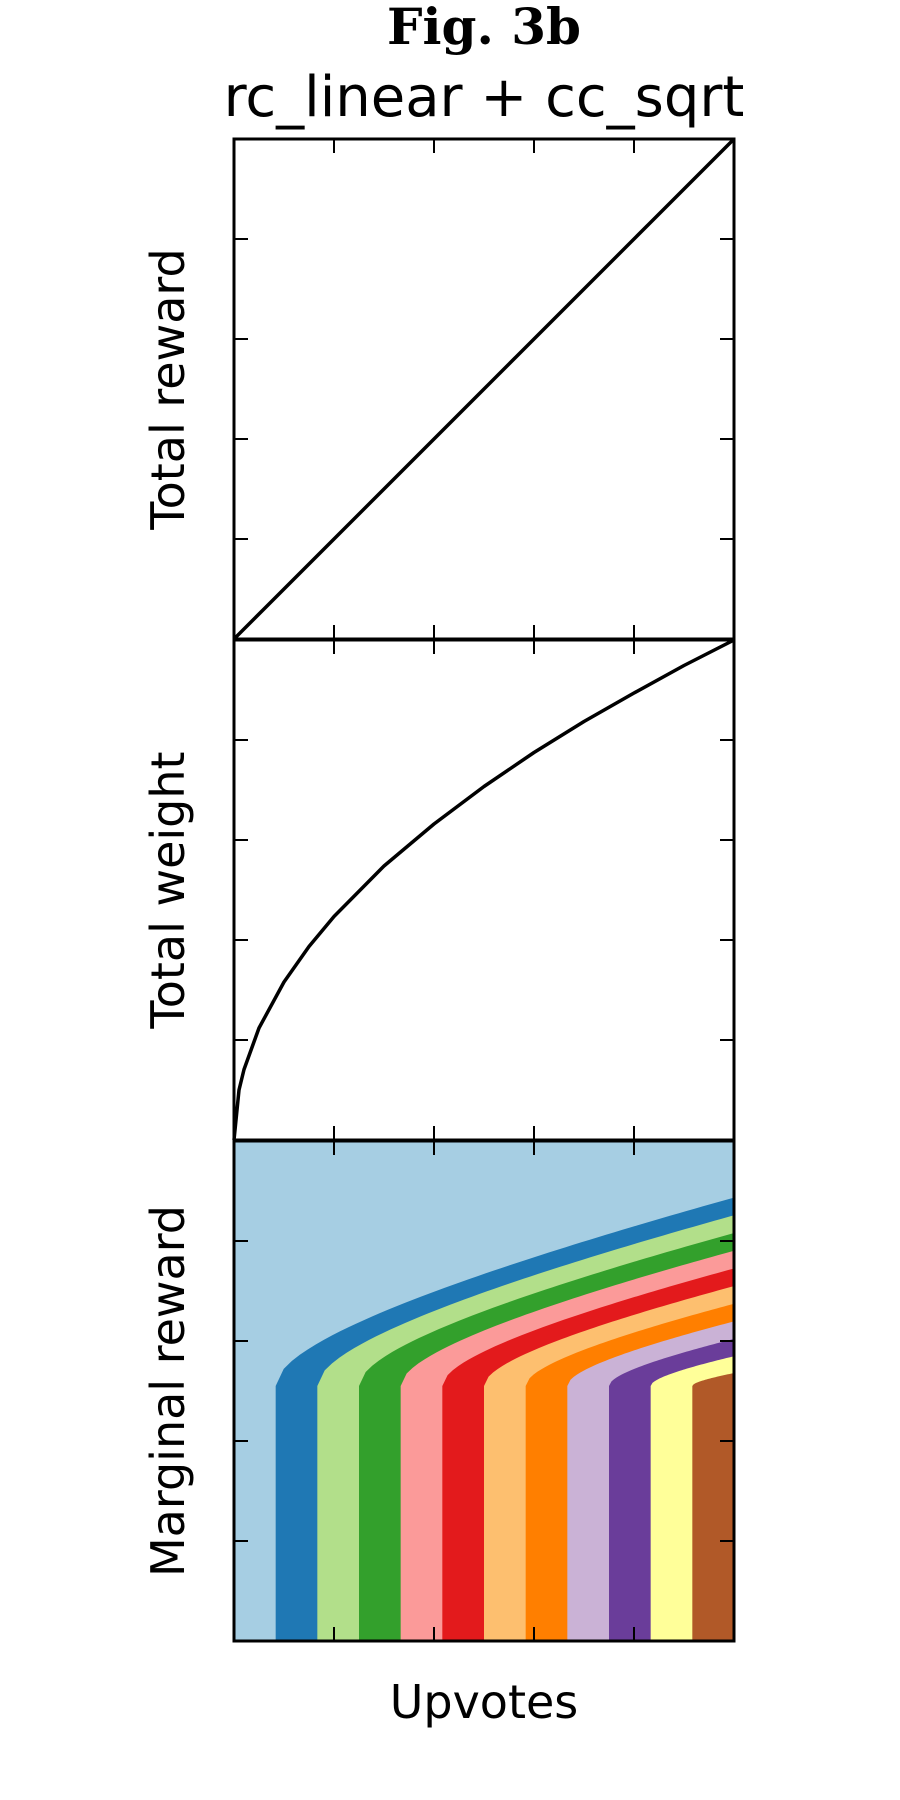 Image resolution: width=900 pixels, height=1800 pixels. I want to click on marginal-reward-heatmap-band, so click(713, 1507).